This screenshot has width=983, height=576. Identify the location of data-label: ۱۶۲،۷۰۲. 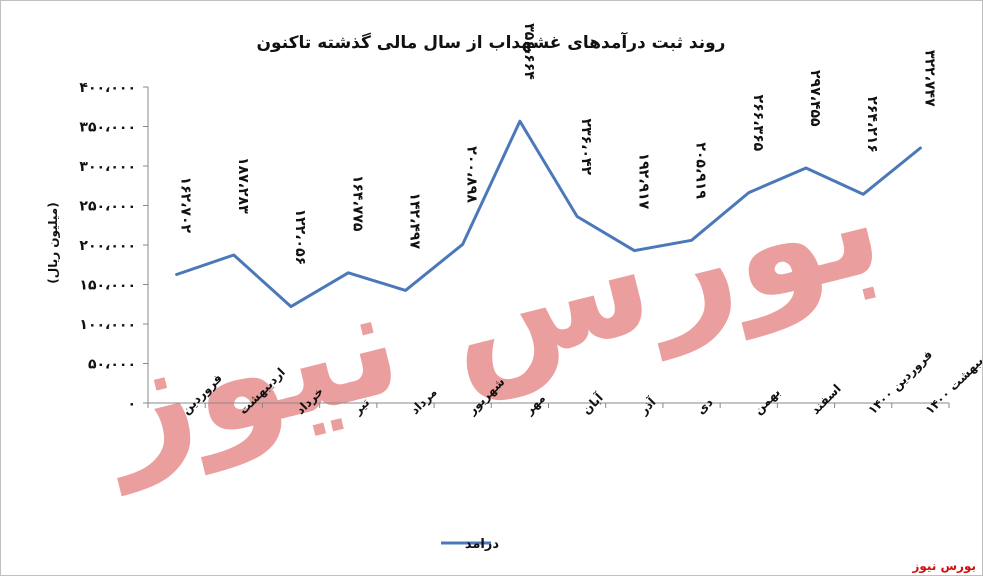
(186, 204).